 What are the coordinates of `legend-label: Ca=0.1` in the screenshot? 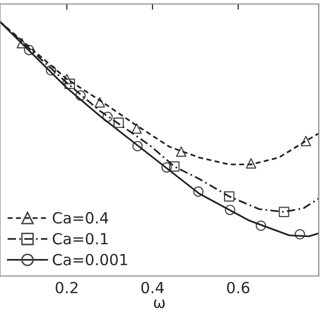 It's located at (80, 238).